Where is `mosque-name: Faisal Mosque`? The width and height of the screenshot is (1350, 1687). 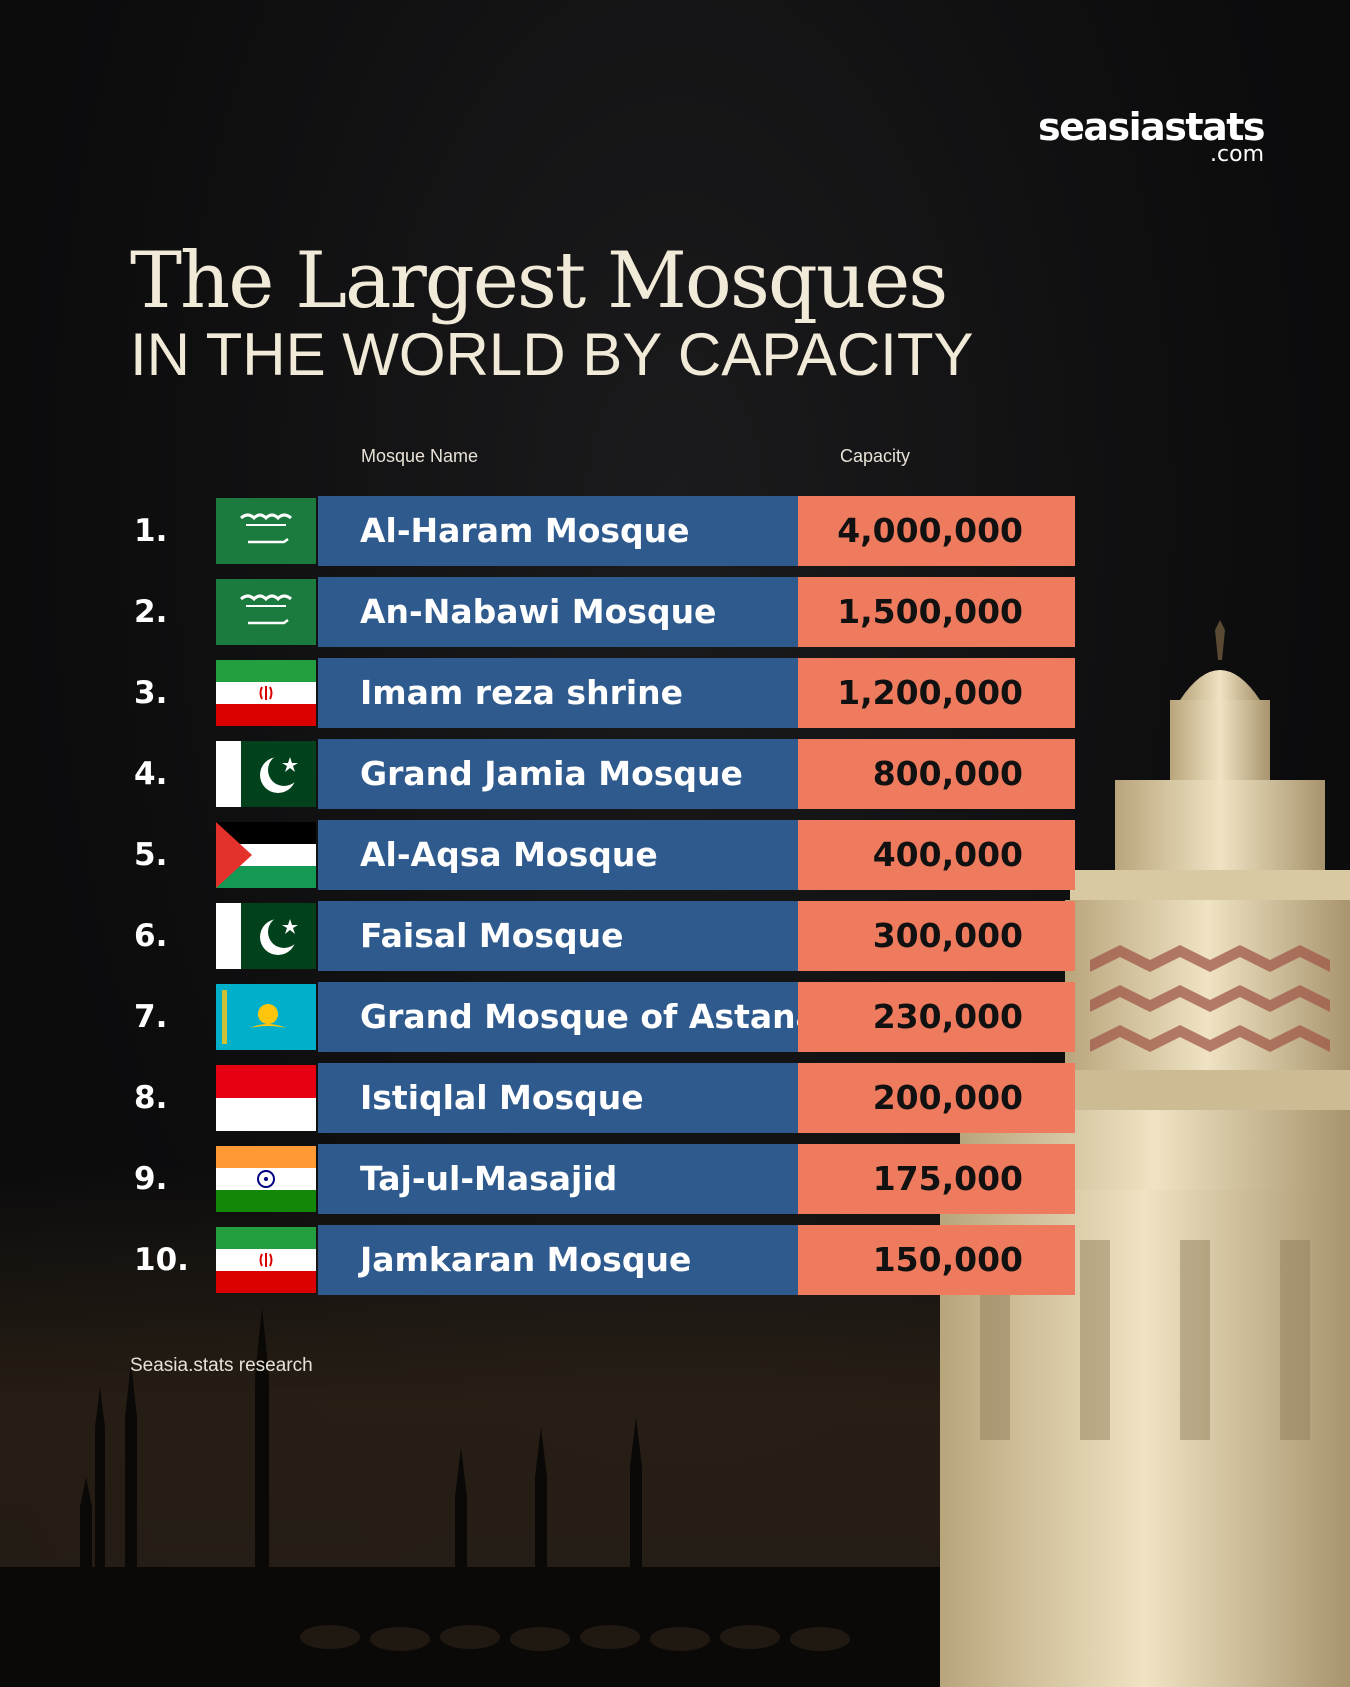 mosque-name: Faisal Mosque is located at coordinates (492, 935).